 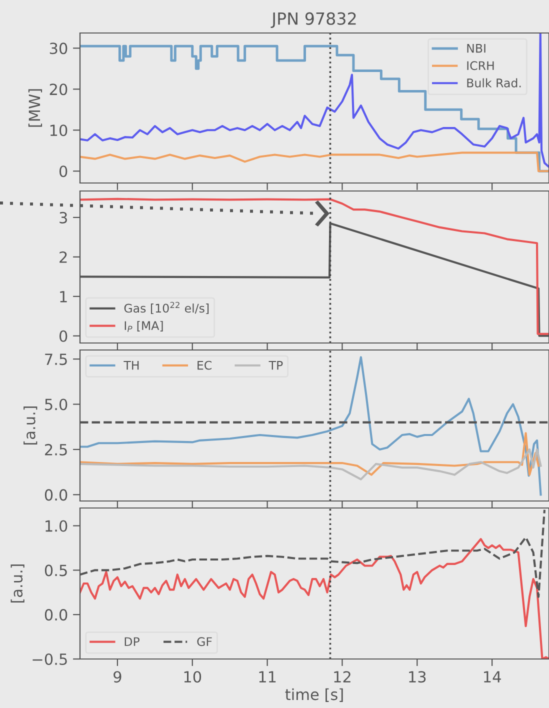 What do you see at coordinates (492, 676) in the screenshot?
I see `x-tick-label: 14` at bounding box center [492, 676].